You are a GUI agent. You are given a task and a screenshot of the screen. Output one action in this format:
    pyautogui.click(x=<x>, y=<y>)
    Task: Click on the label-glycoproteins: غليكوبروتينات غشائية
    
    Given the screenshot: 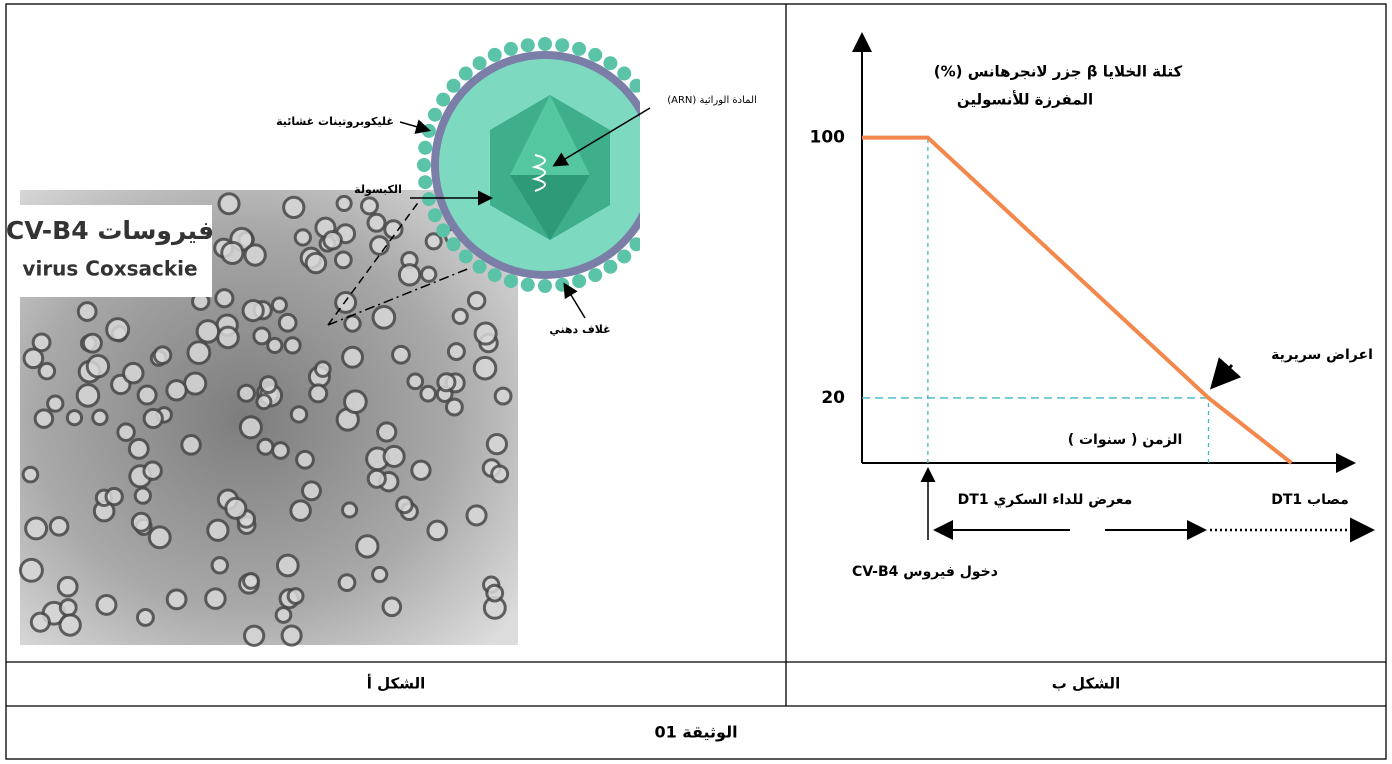 What is the action you would take?
    pyautogui.click(x=335, y=121)
    